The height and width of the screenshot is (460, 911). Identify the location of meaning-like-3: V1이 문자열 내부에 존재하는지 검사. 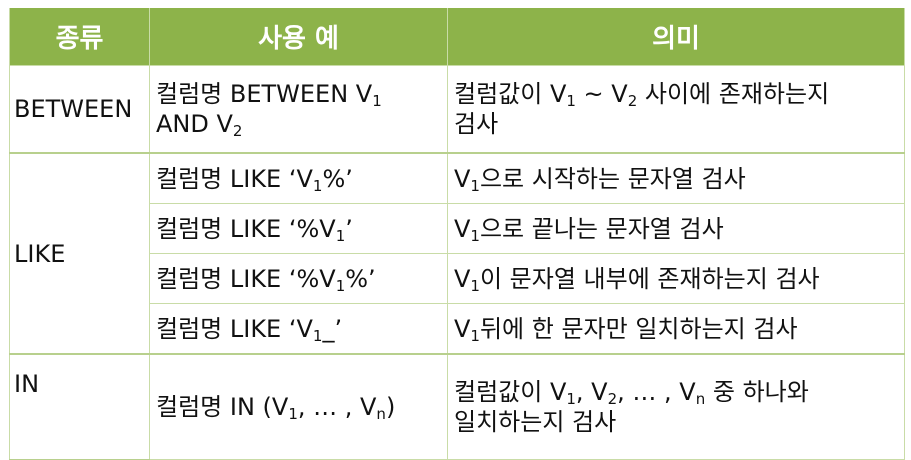
(676, 278).